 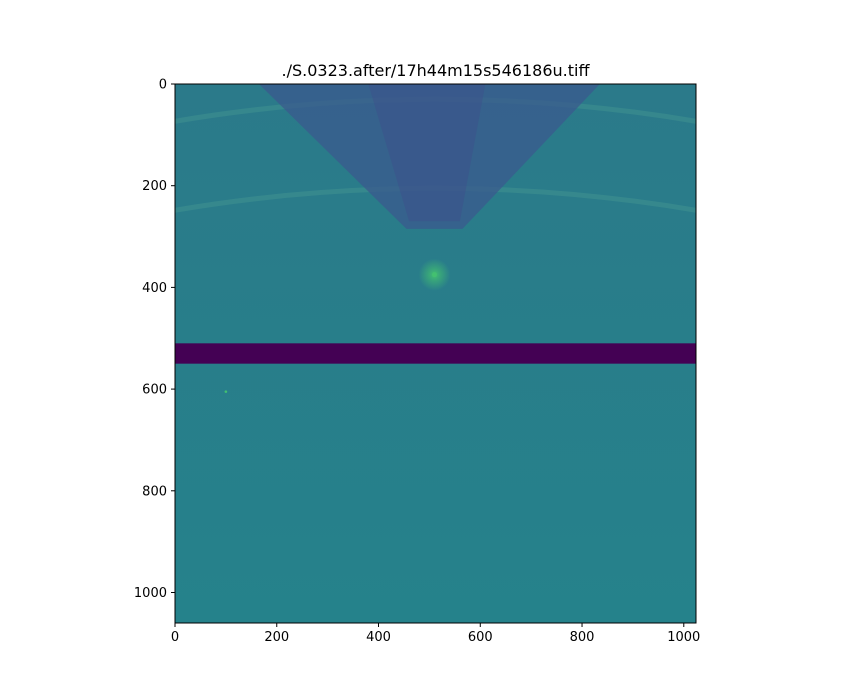 I want to click on hot-pixel, so click(x=226, y=391).